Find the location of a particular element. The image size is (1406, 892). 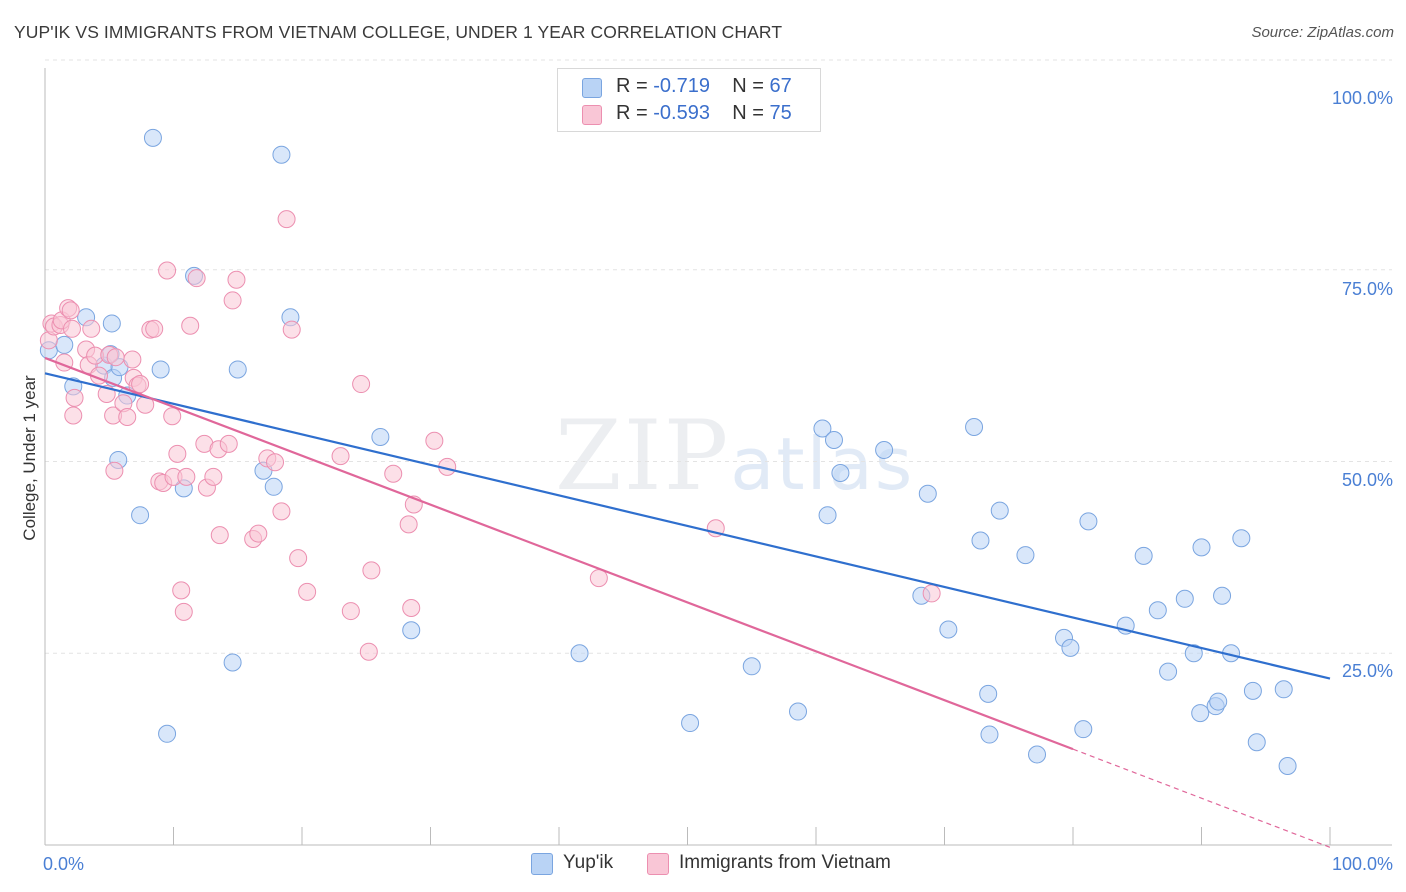

legend-label-vietnam: Immigrants from Vietnam is located at coordinates (785, 862).